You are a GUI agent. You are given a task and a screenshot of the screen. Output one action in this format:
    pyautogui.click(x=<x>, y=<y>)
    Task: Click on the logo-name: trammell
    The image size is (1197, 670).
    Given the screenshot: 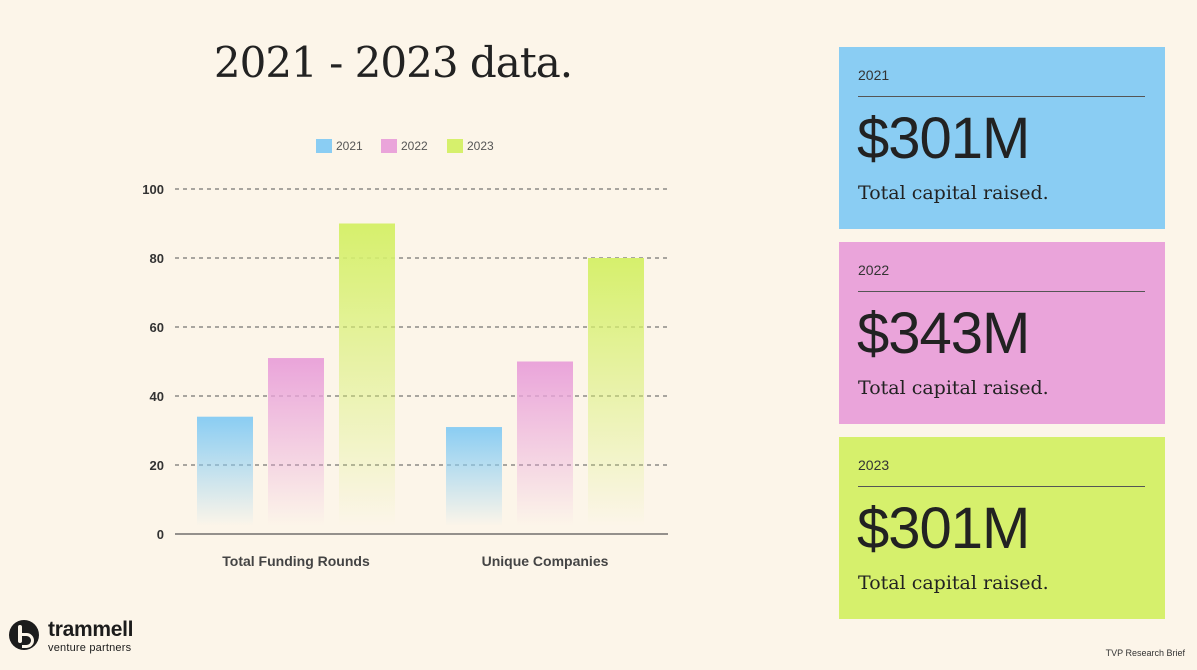 What is the action you would take?
    pyautogui.click(x=91, y=629)
    